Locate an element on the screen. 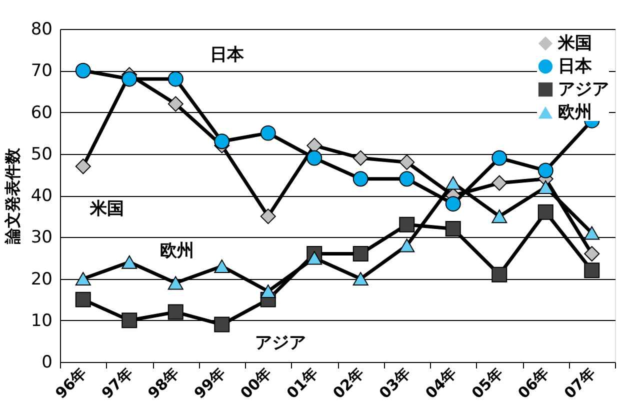 This screenshot has height=403, width=629. x-tick-label: 05年 is located at coordinates (487, 383).